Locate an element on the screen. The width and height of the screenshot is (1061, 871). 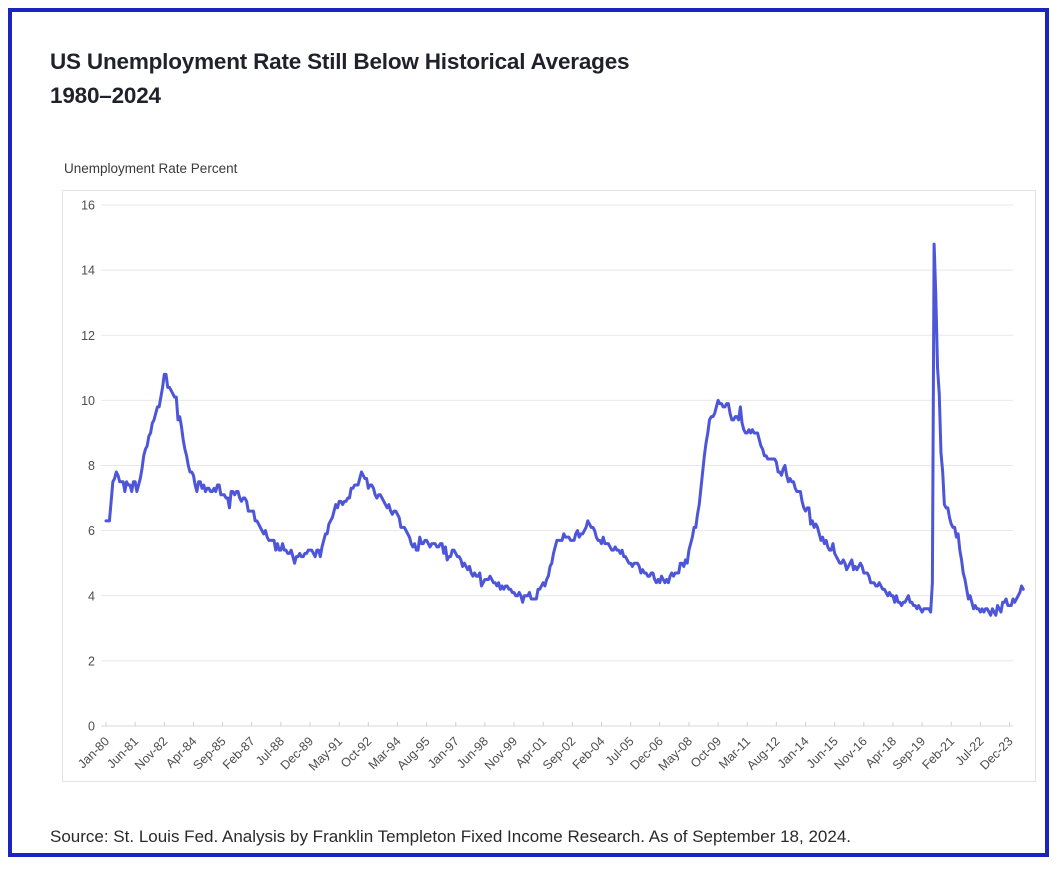
x-tick-label-Feb-04: Feb-04 is located at coordinates (589, 753).